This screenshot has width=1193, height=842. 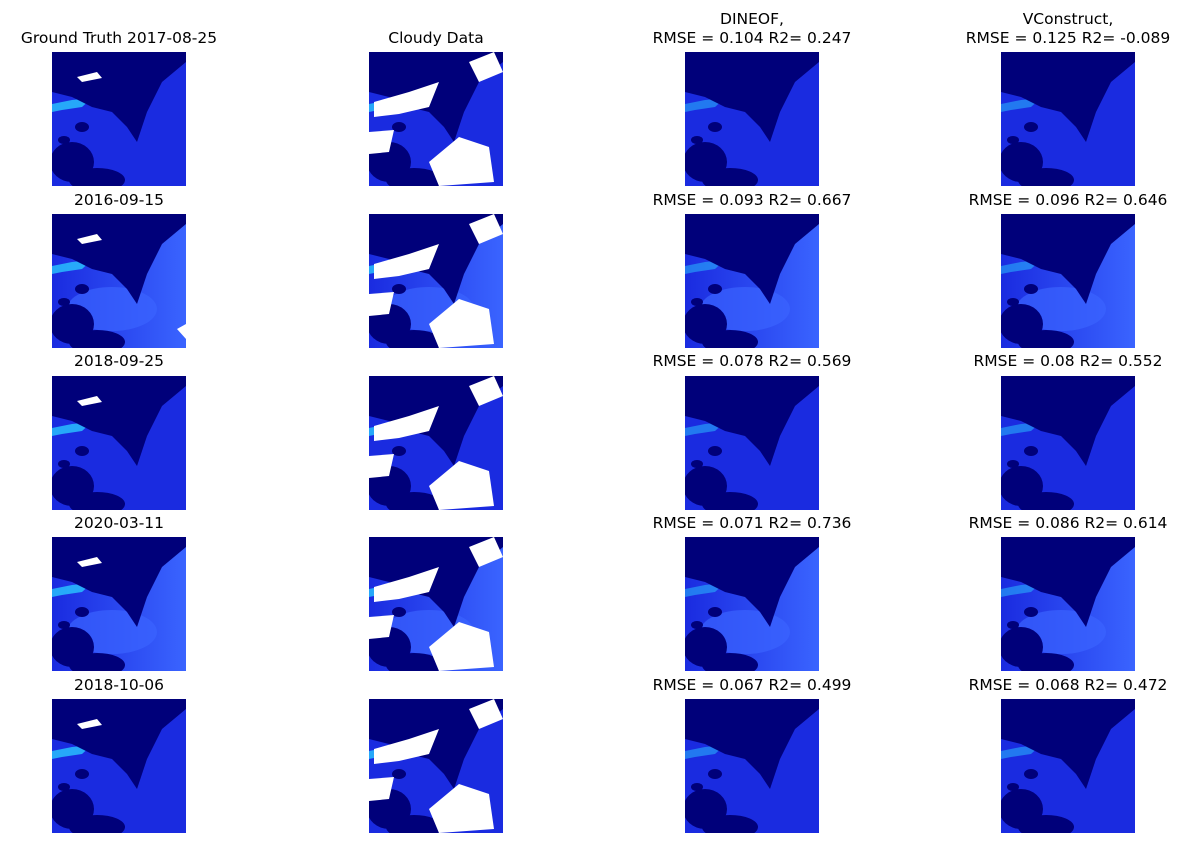 What do you see at coordinates (752, 19) in the screenshot?
I see `dineof-header-line1: DINEOF,` at bounding box center [752, 19].